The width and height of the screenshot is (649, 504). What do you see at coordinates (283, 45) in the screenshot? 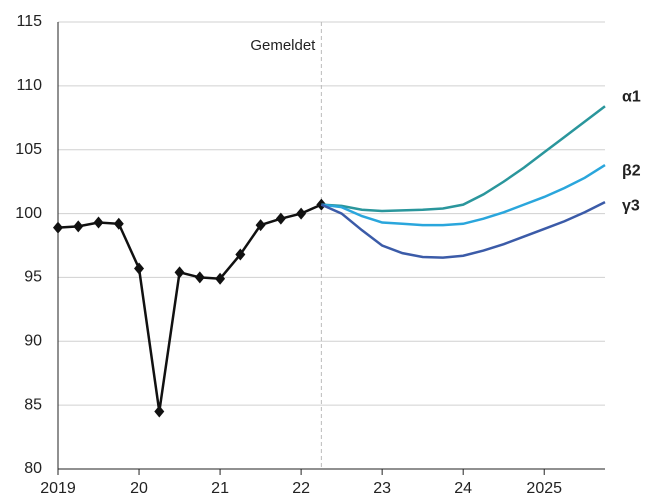
I see `annotation-text: Gemeldet` at bounding box center [283, 45].